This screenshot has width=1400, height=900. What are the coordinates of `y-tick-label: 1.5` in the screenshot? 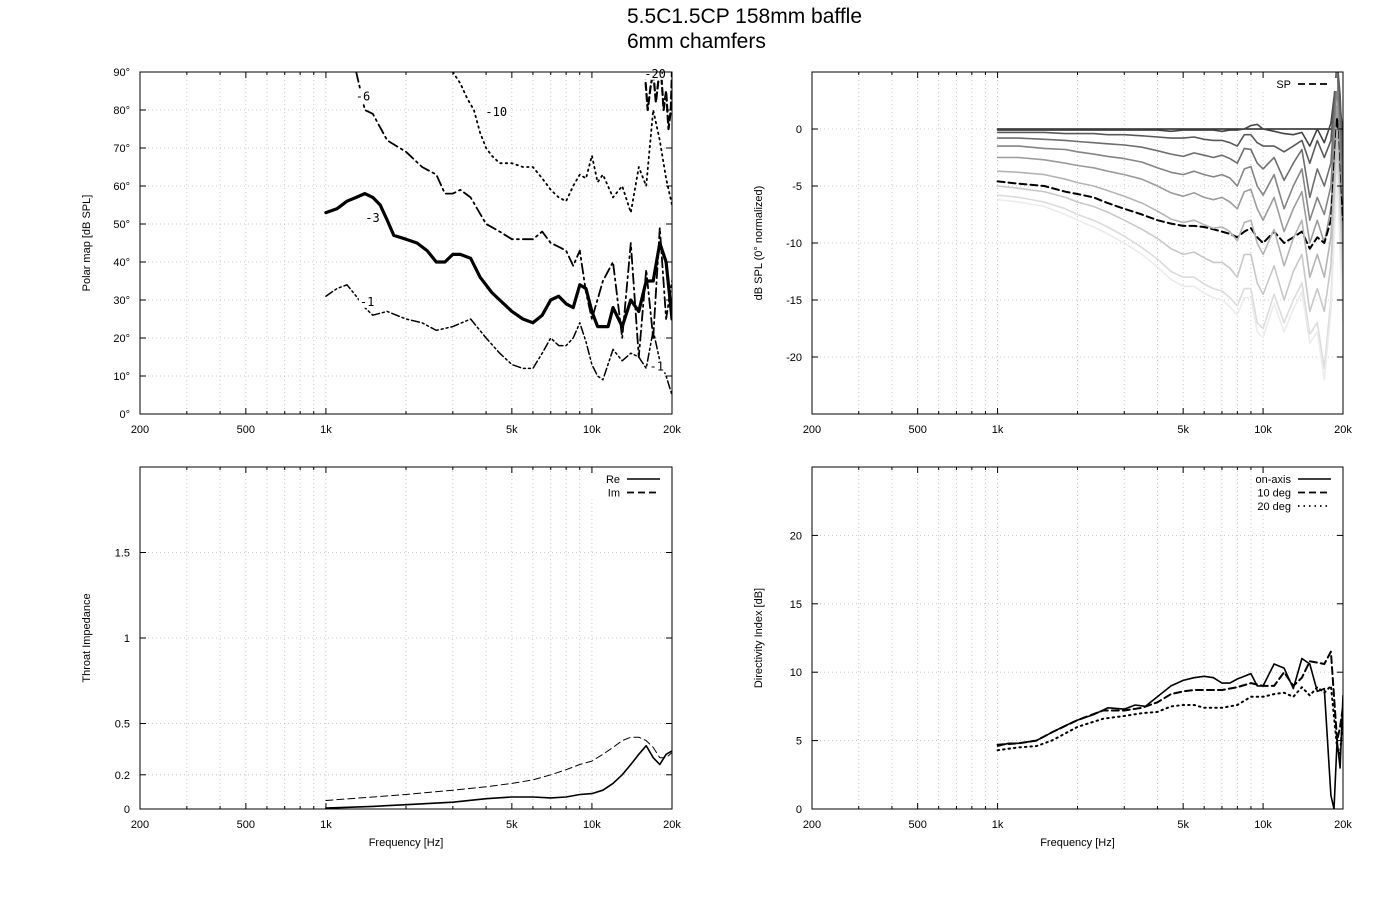 It's located at (122, 554).